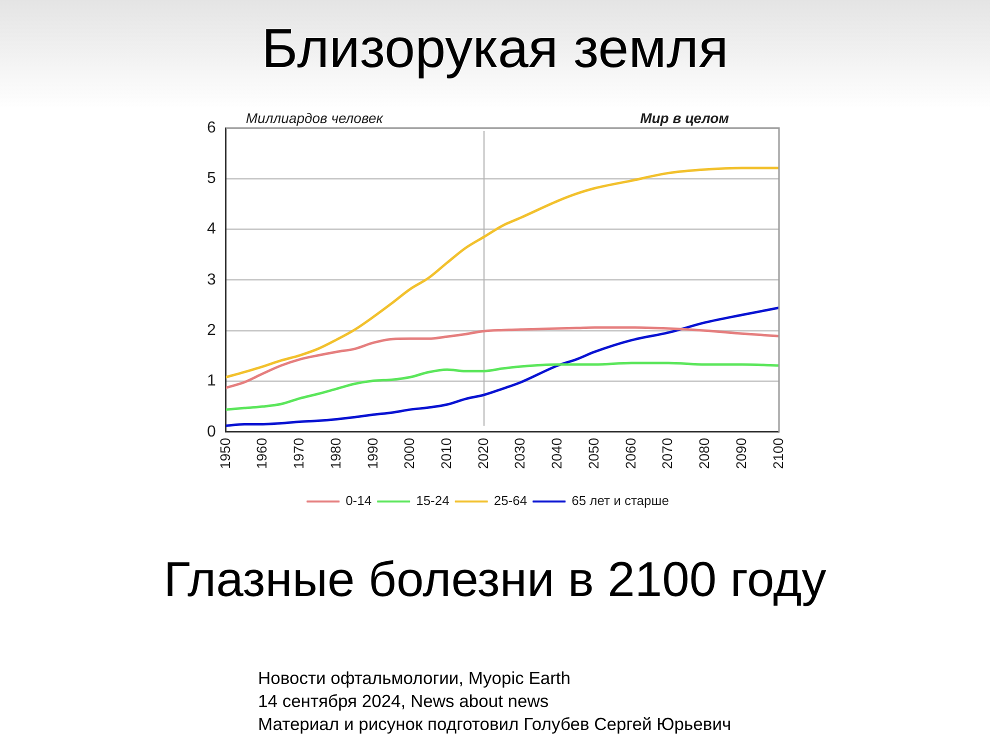 The height and width of the screenshot is (742, 990). What do you see at coordinates (740, 454) in the screenshot?
I see `x-tick-label: 2090` at bounding box center [740, 454].